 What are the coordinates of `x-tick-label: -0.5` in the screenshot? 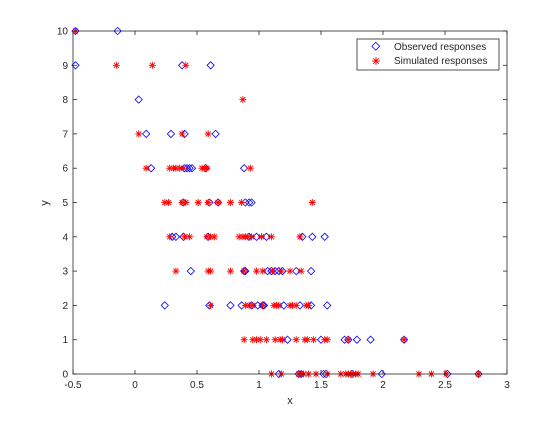 It's located at (73, 385).